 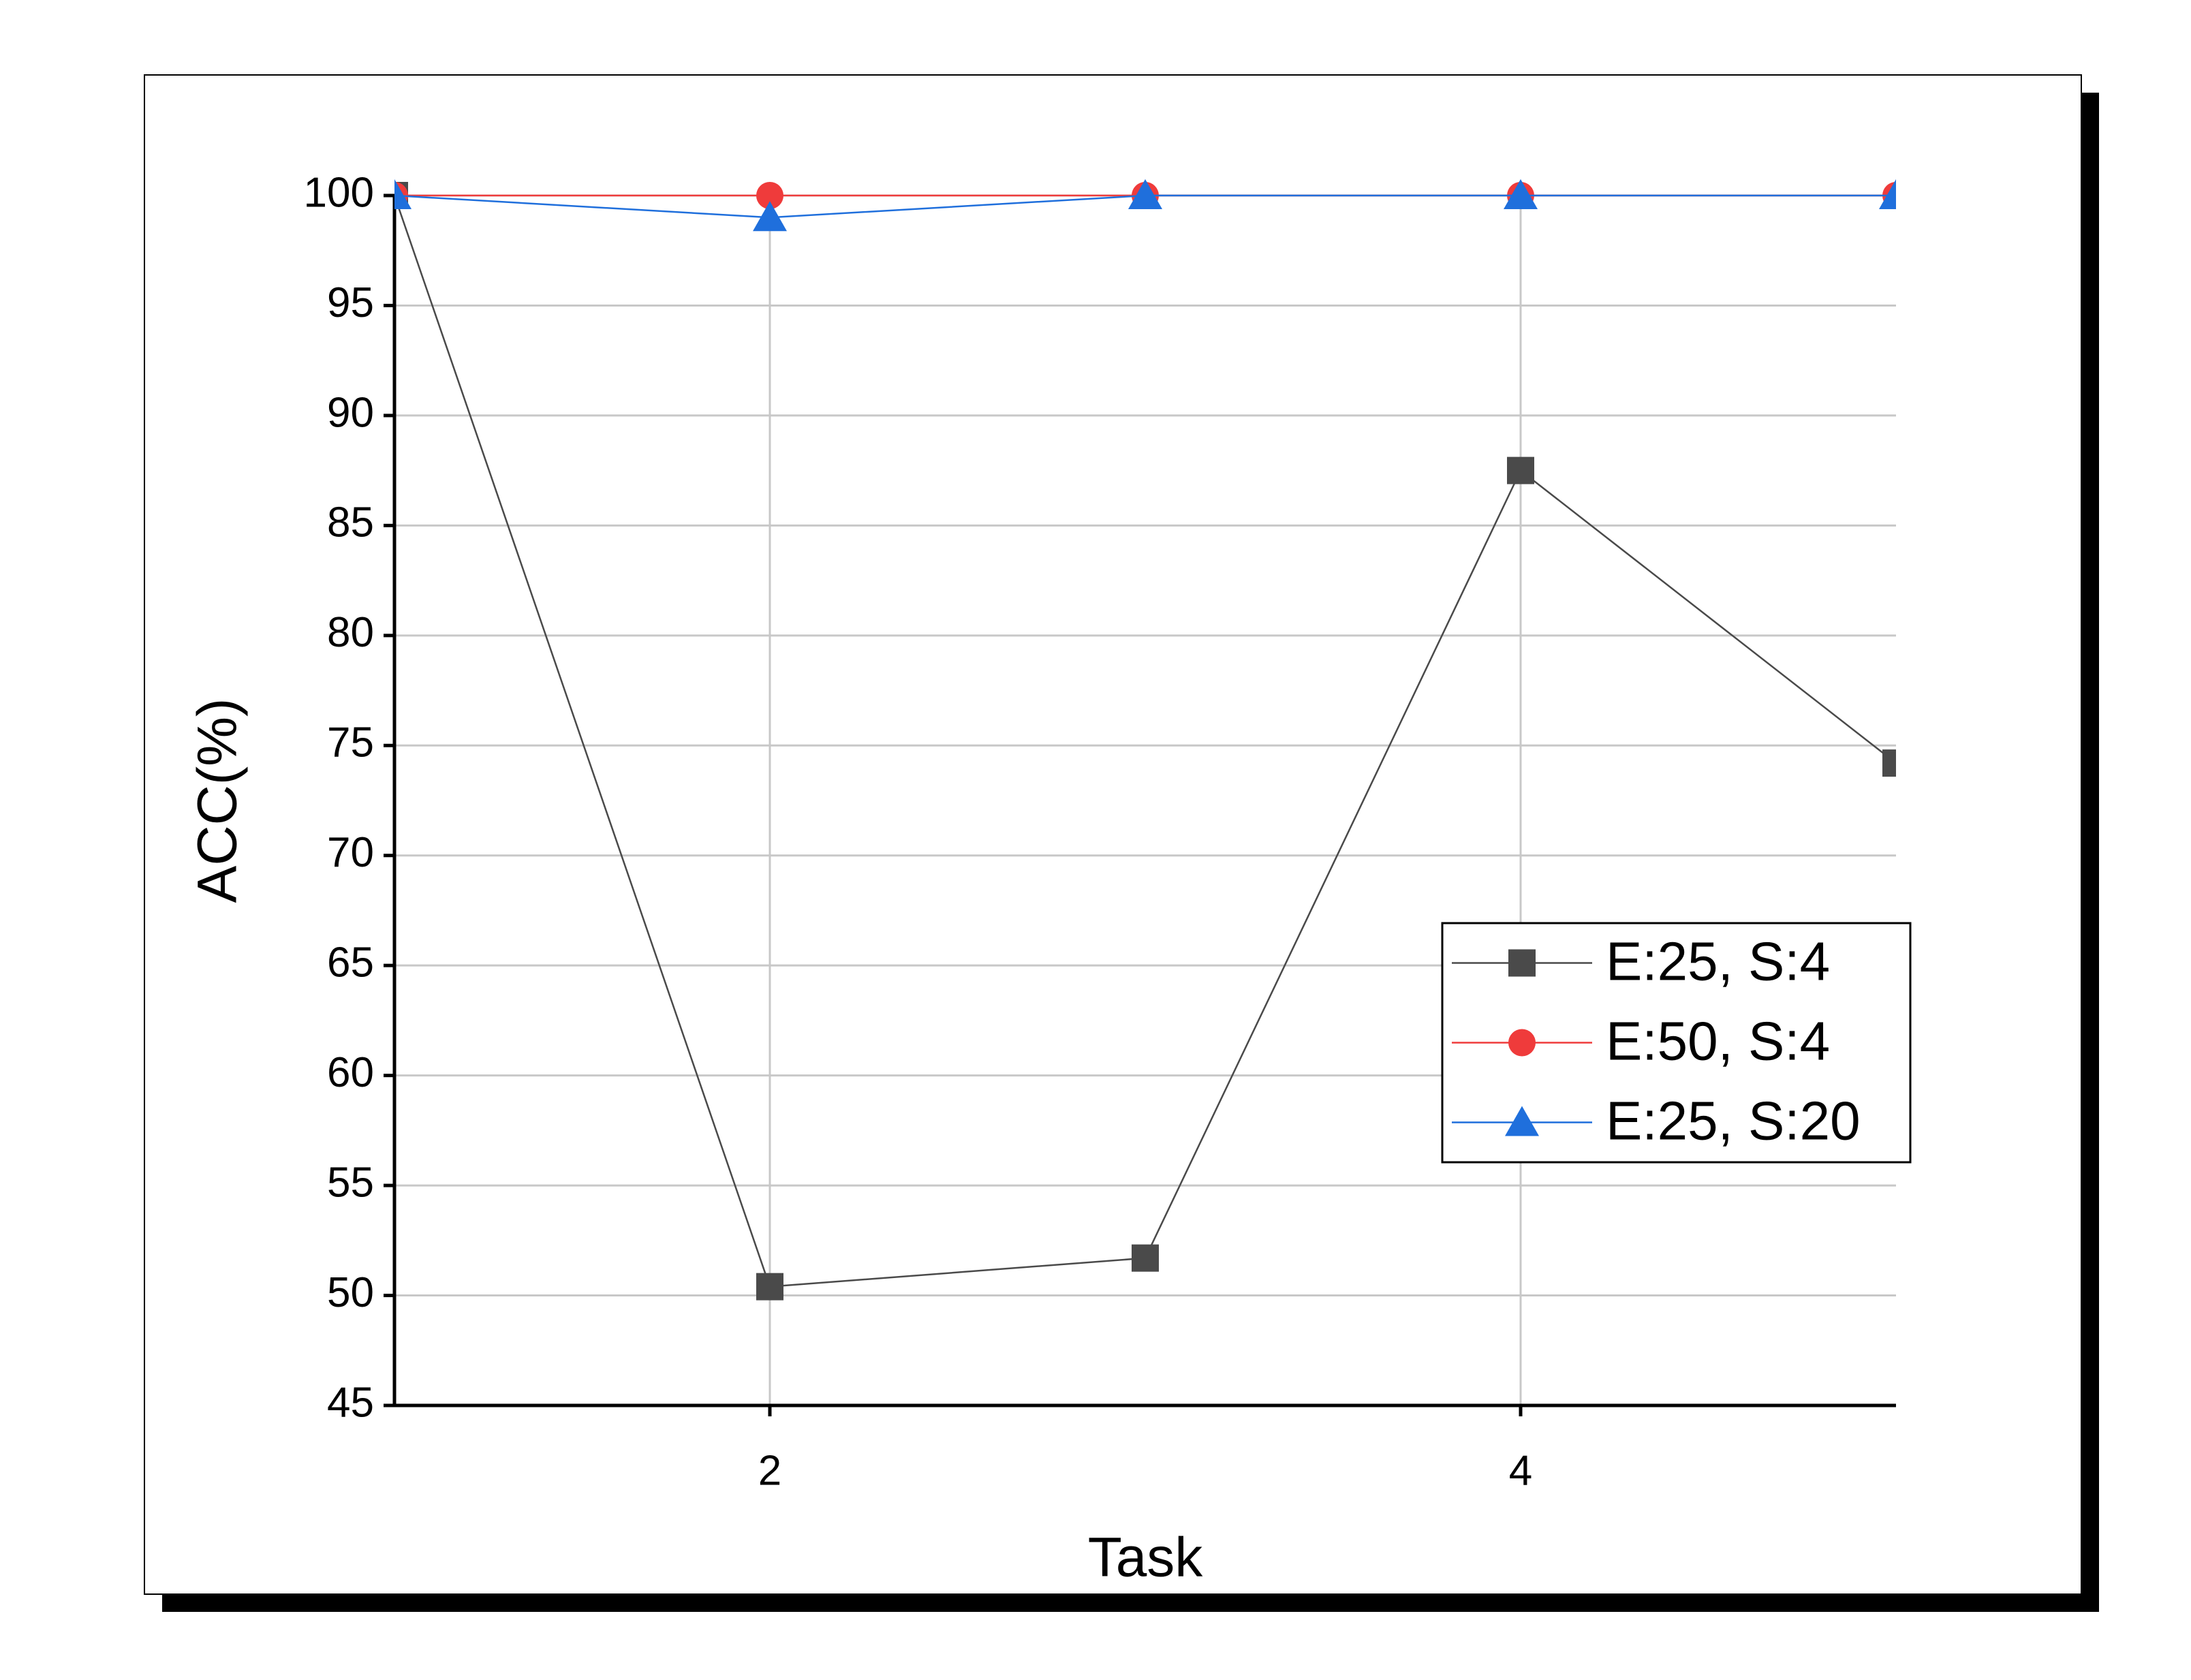 I want to click on y-axis-title: ACC(%), so click(x=218, y=800).